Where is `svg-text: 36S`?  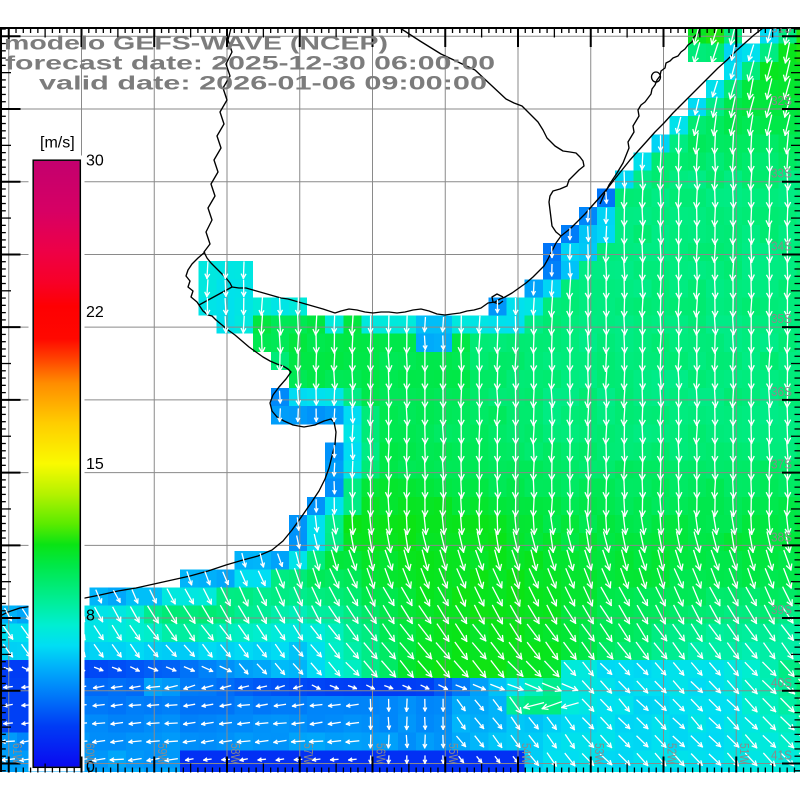 svg-text: 36S is located at coordinates (781, 392).